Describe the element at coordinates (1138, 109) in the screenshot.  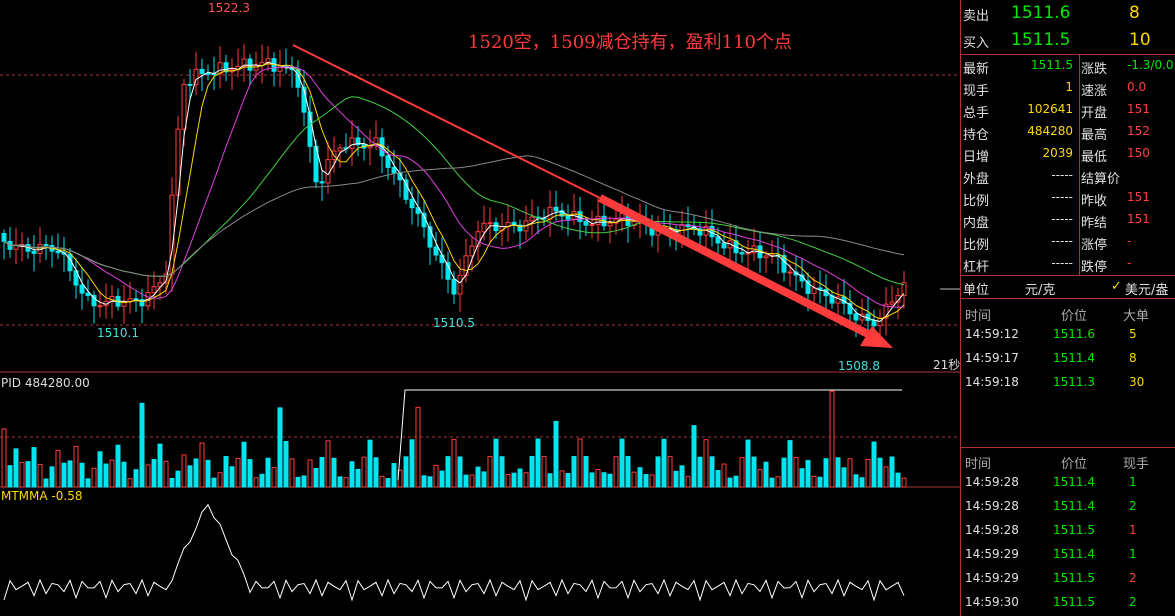
I see `stat-value: 151` at that location.